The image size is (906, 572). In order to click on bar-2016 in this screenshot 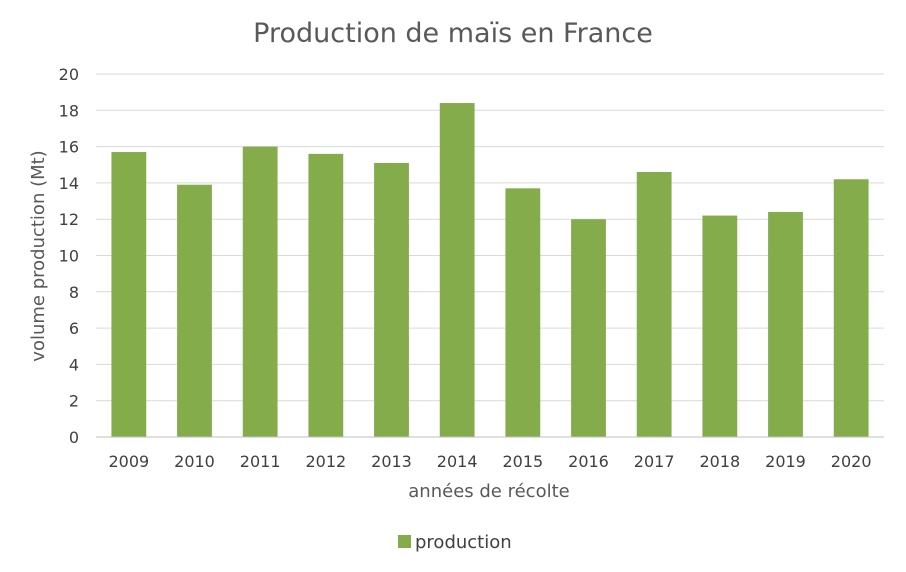, I will do `click(588, 328)`.